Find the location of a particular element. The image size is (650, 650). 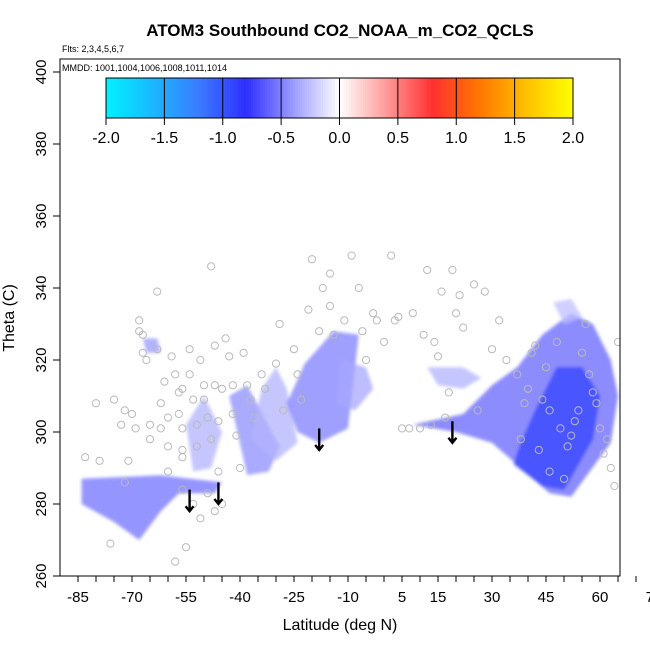

y-tick-label: 340 is located at coordinates (41, 287).